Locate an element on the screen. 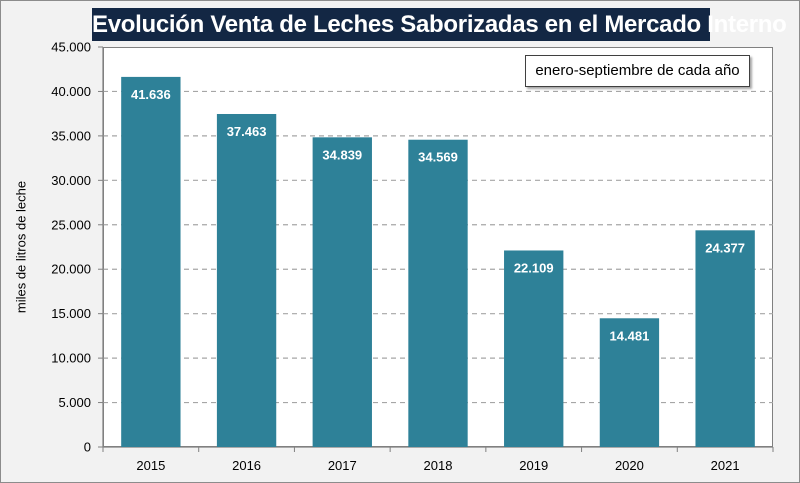 This screenshot has width=800, height=483. x-tick-label: 2020 is located at coordinates (629, 465).